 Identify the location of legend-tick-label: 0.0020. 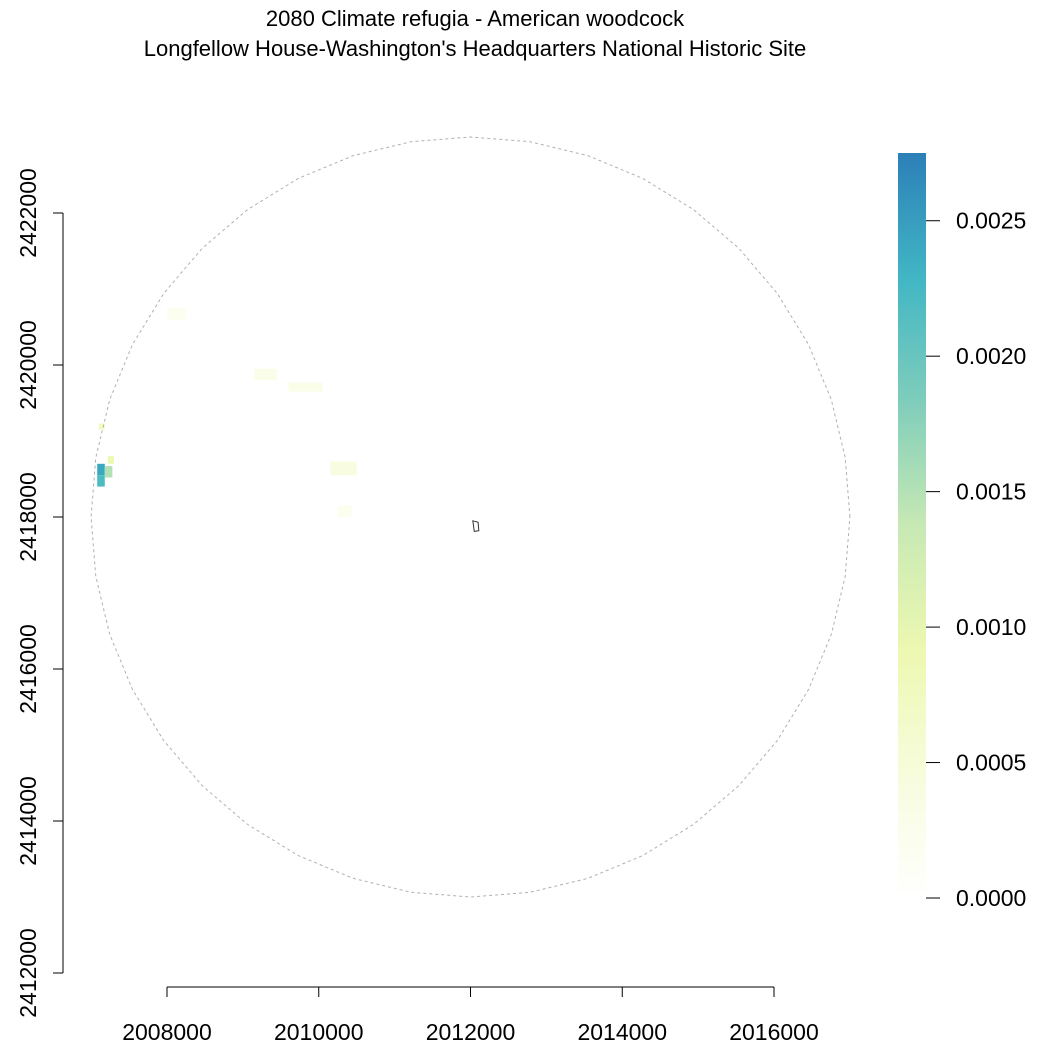
(991, 356).